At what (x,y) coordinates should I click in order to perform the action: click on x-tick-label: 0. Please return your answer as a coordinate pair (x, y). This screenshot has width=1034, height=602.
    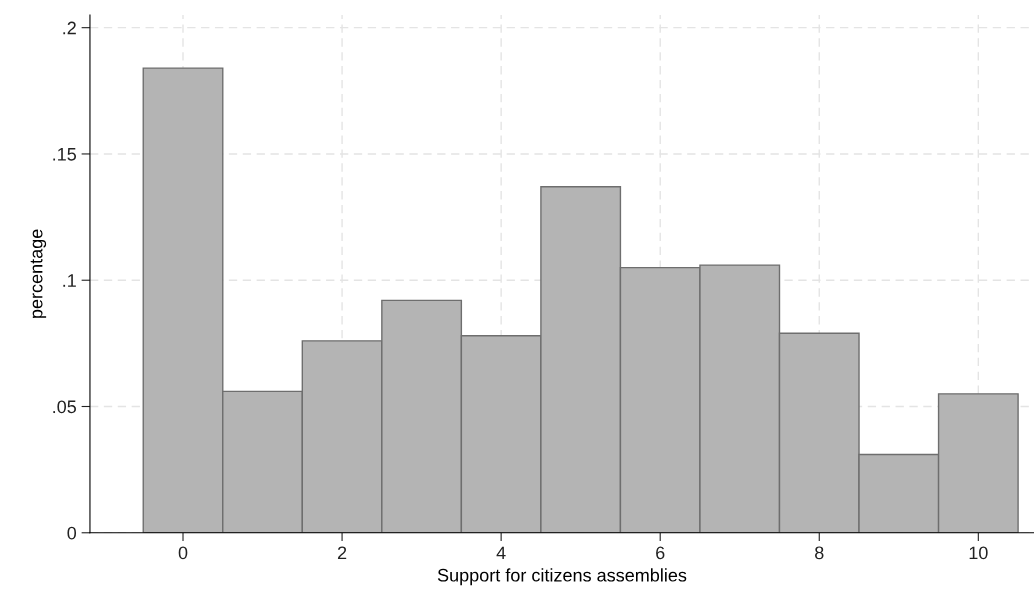
    Looking at the image, I should click on (183, 553).